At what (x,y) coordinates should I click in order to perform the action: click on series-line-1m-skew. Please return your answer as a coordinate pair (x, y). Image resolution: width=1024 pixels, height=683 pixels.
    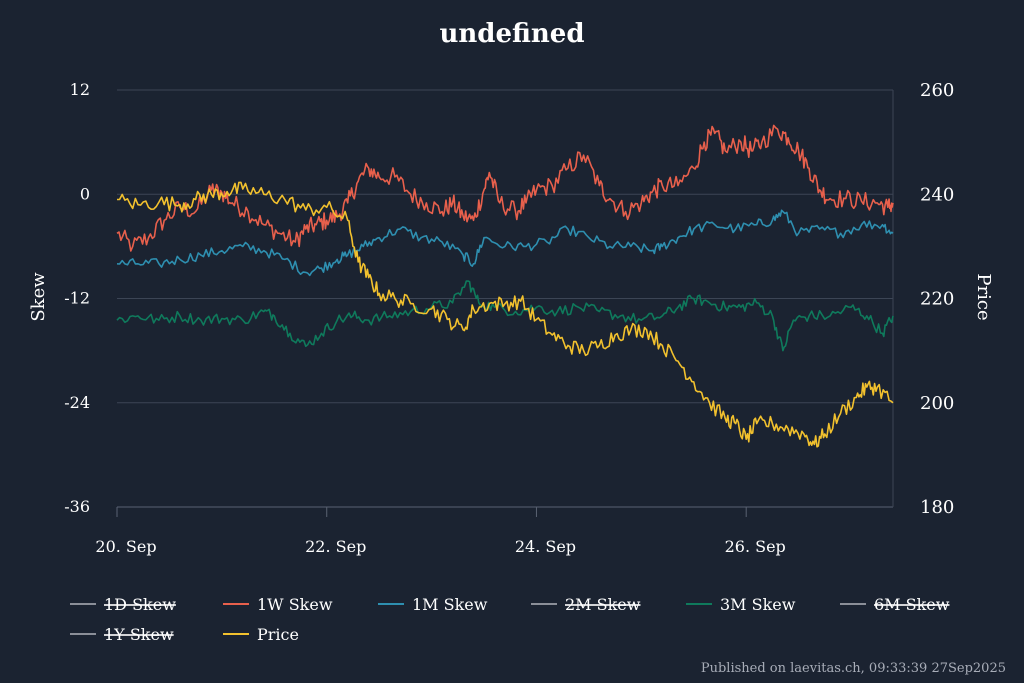
    Looking at the image, I should click on (505, 243).